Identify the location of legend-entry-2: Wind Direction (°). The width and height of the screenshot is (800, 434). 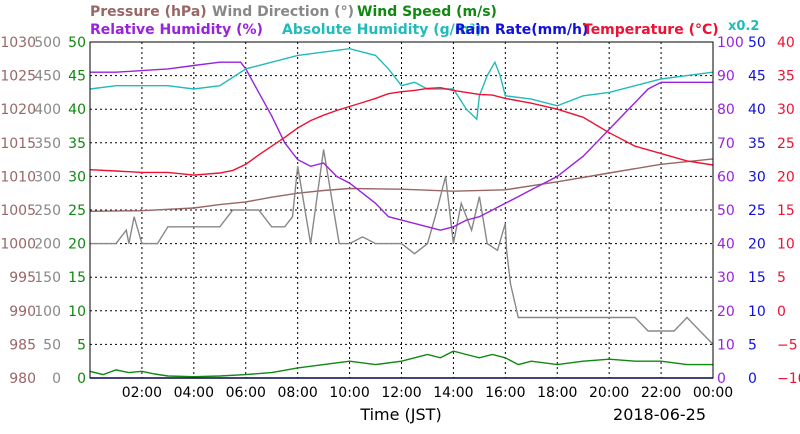
(283, 12).